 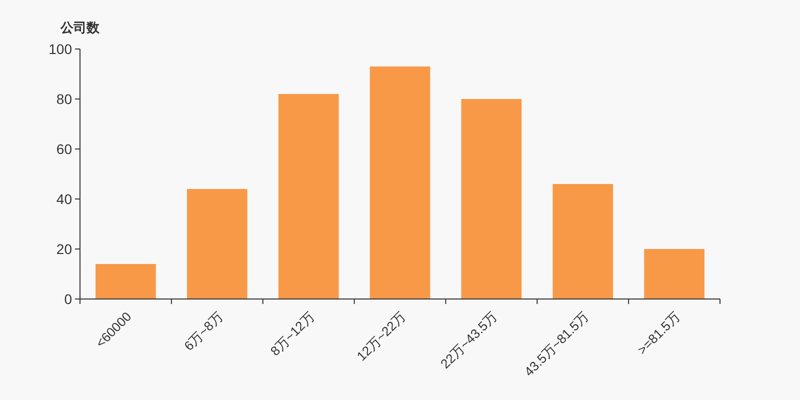 What do you see at coordinates (64, 249) in the screenshot?
I see `y-tick-label: 20` at bounding box center [64, 249].